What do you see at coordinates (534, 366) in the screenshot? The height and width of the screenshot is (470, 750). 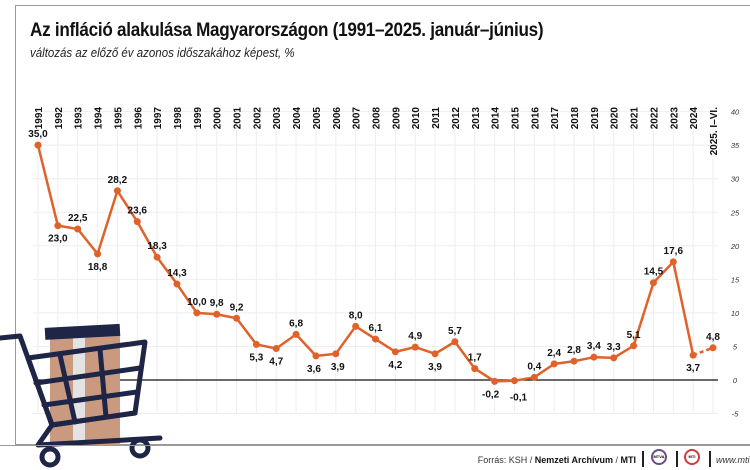 I see `data-label: 0,4` at bounding box center [534, 366].